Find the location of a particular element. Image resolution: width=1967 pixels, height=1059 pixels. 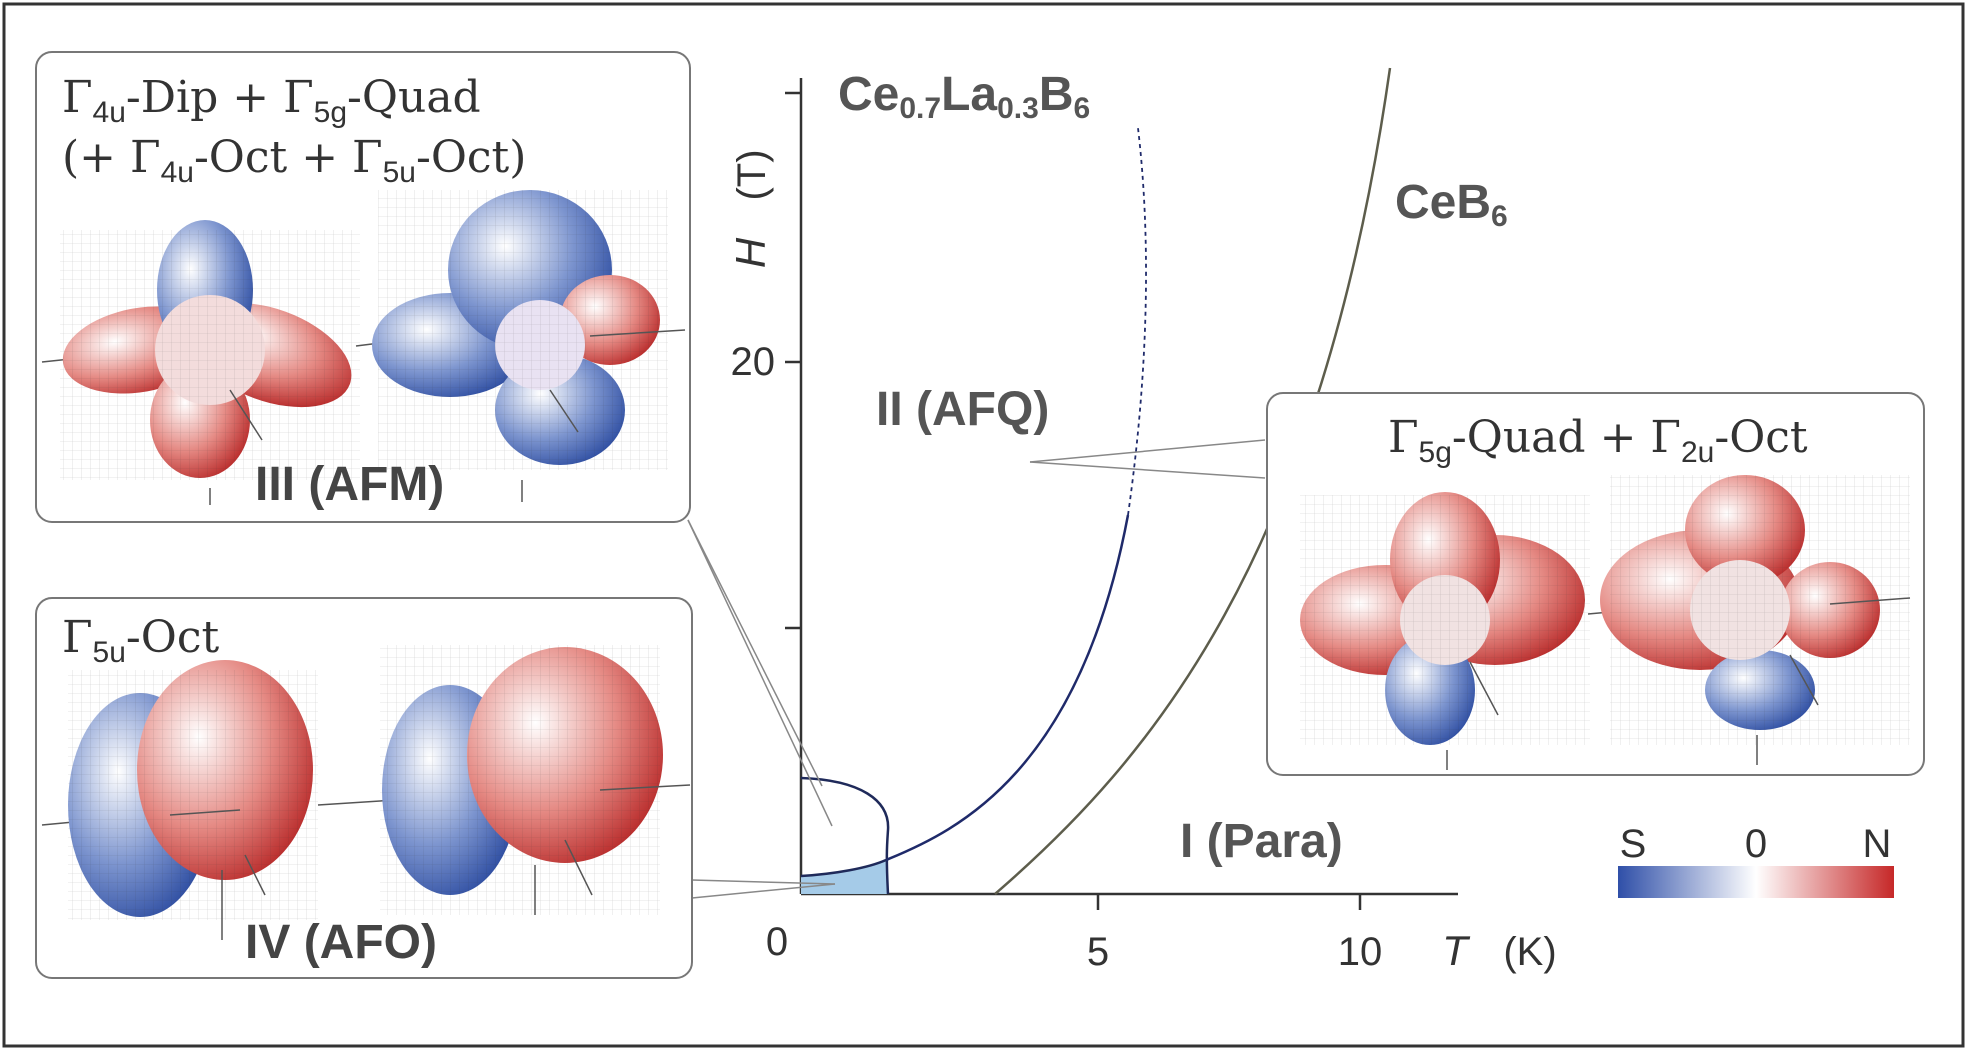

panel-afm-title-line1: Γ4u-Dip + Γ5g-Quad is located at coordinates (271, 100).